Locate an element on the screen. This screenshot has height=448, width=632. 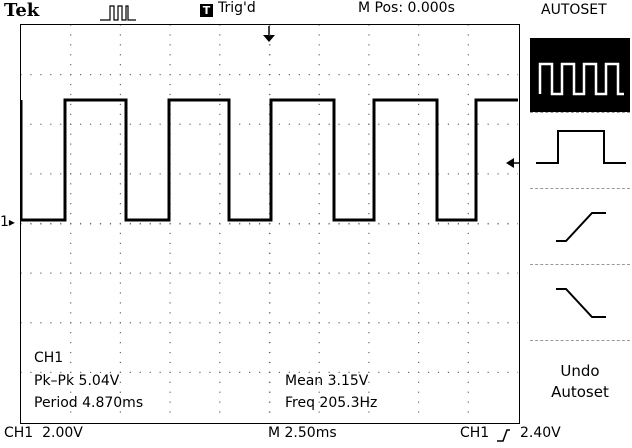
pulse-icon is located at coordinates (118, 13).